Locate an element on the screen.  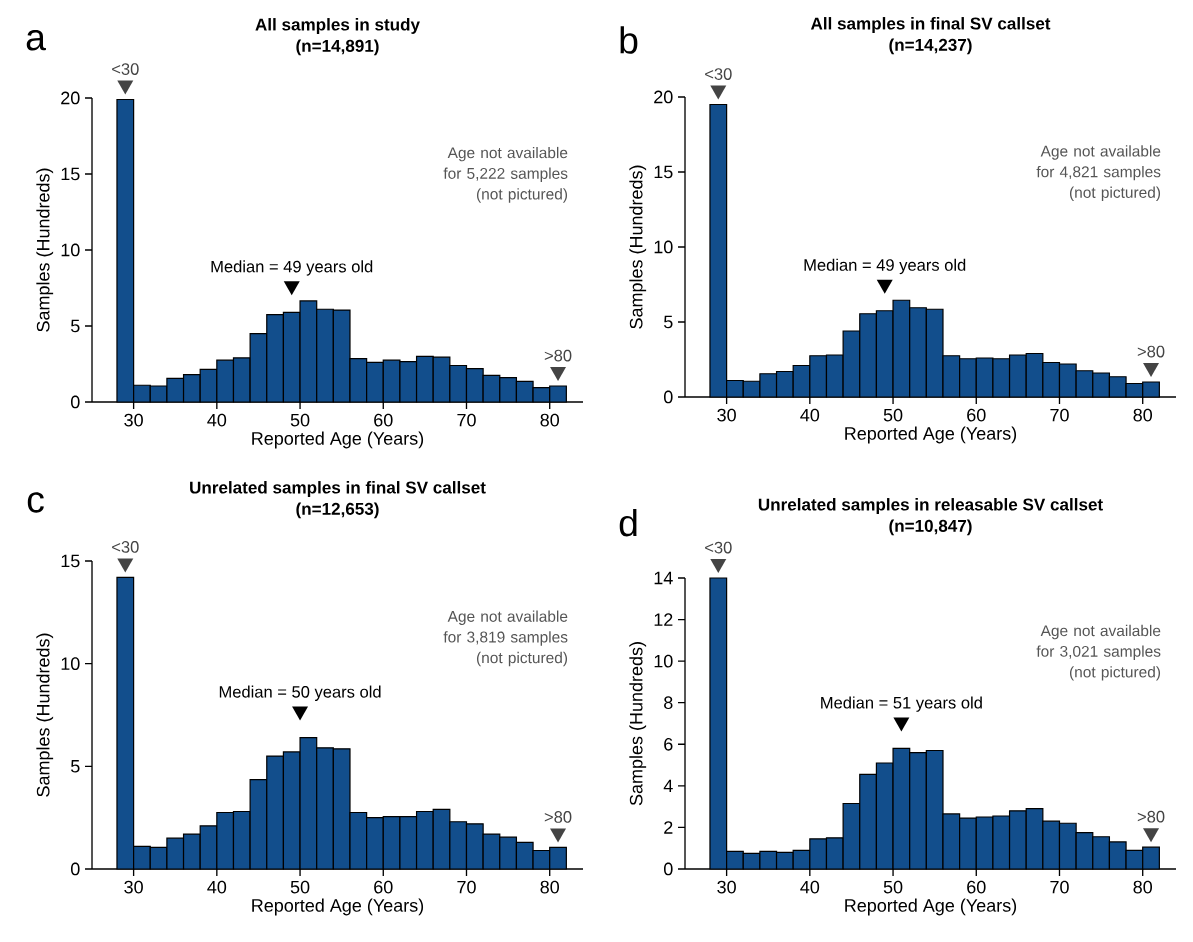
text: a is located at coordinates (36, 40).